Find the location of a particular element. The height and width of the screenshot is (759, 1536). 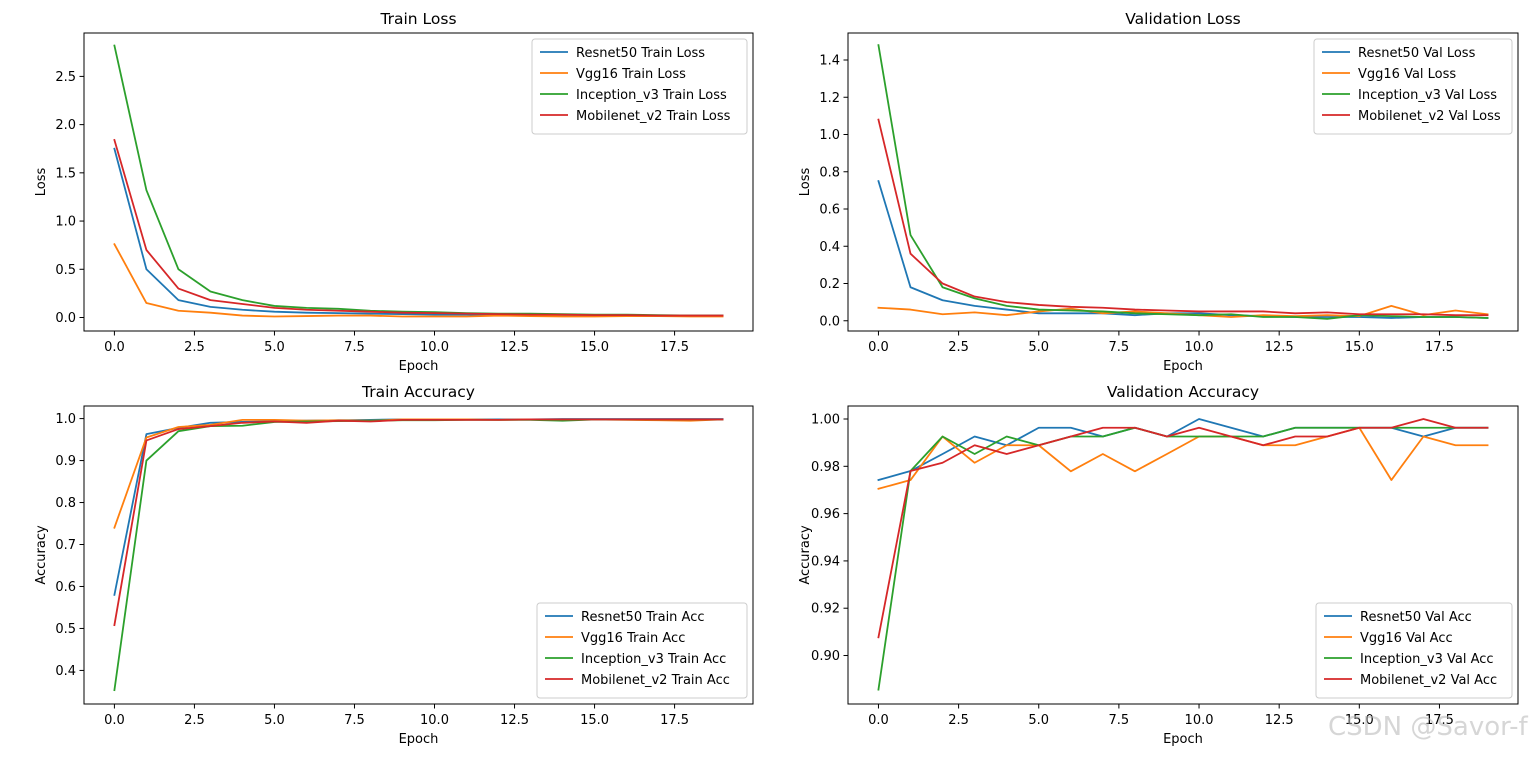

y-tick-label: 1.00 is located at coordinates (825, 420).